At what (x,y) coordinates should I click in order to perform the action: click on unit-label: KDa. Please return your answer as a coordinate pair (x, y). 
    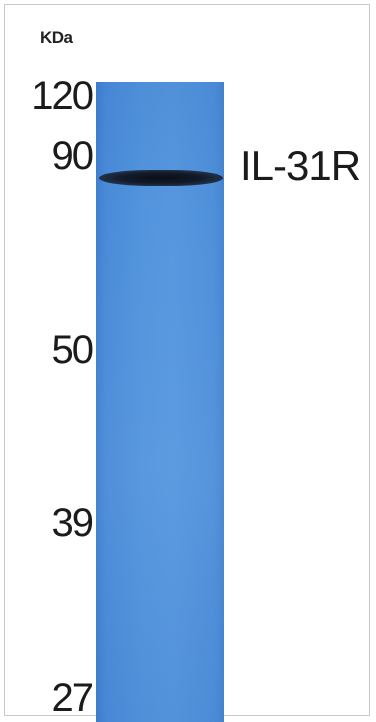
    Looking at the image, I should click on (56, 37).